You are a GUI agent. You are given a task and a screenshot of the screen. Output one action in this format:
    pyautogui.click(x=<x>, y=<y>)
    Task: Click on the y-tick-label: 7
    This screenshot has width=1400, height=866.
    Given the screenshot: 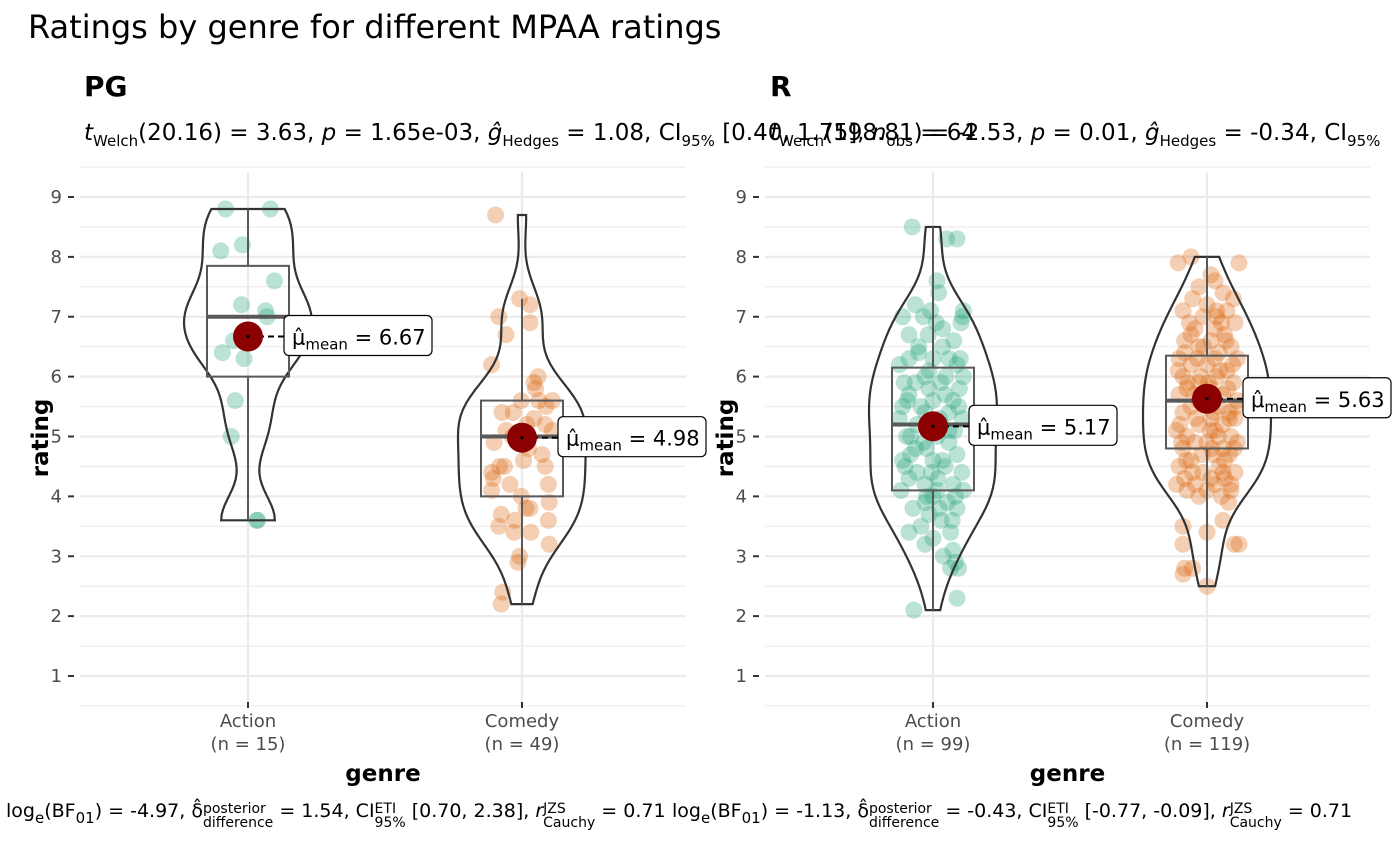 What is the action you would take?
    pyautogui.click(x=56, y=317)
    